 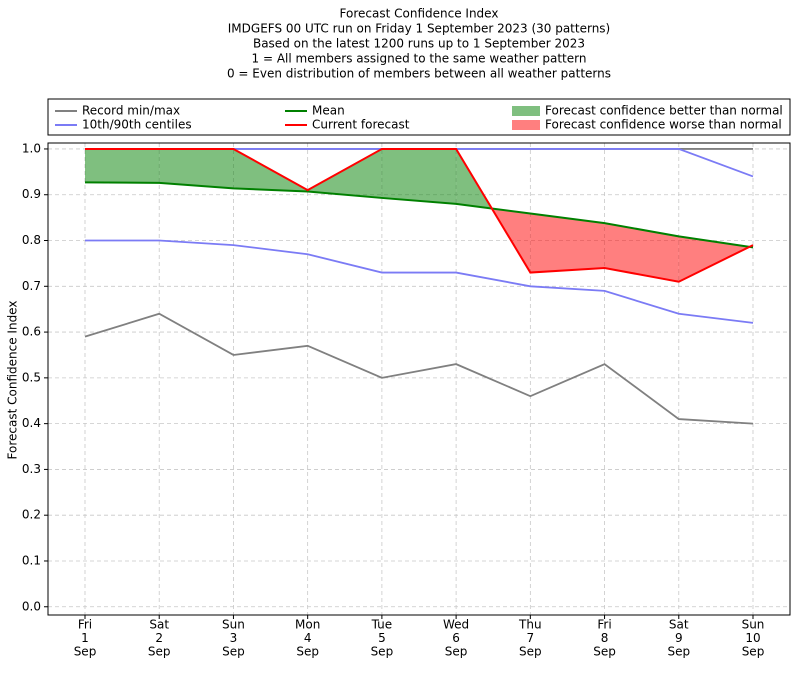 I want to click on legend-label: Forecast confidence better than normal, so click(x=664, y=111).